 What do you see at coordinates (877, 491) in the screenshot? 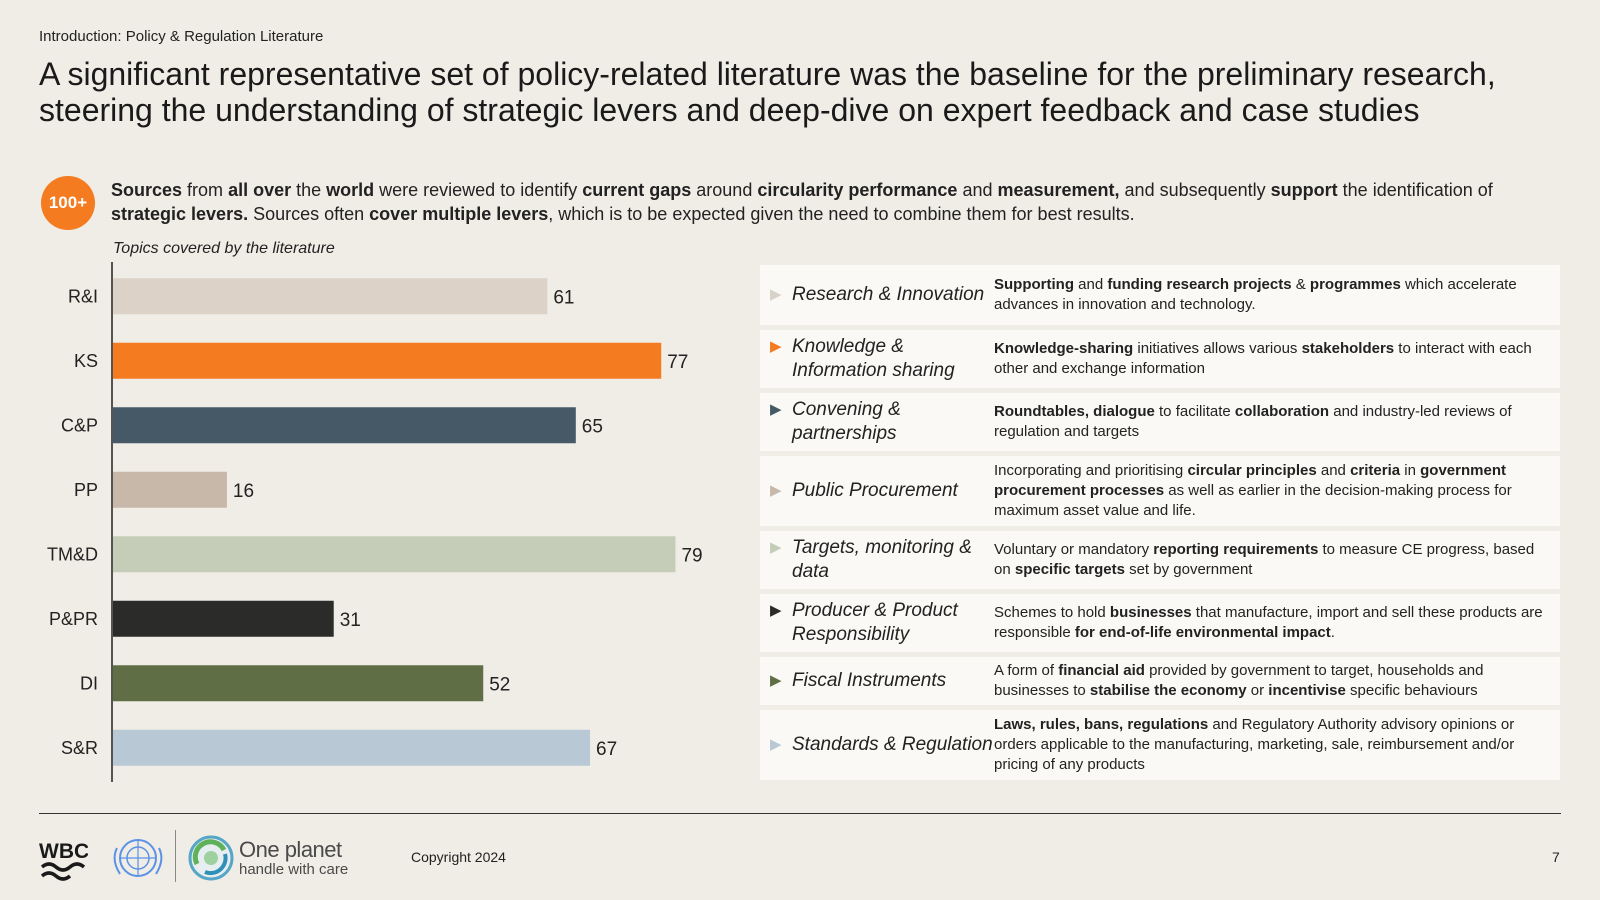
I see `lever-heading: ▶ Public Procurement` at bounding box center [877, 491].